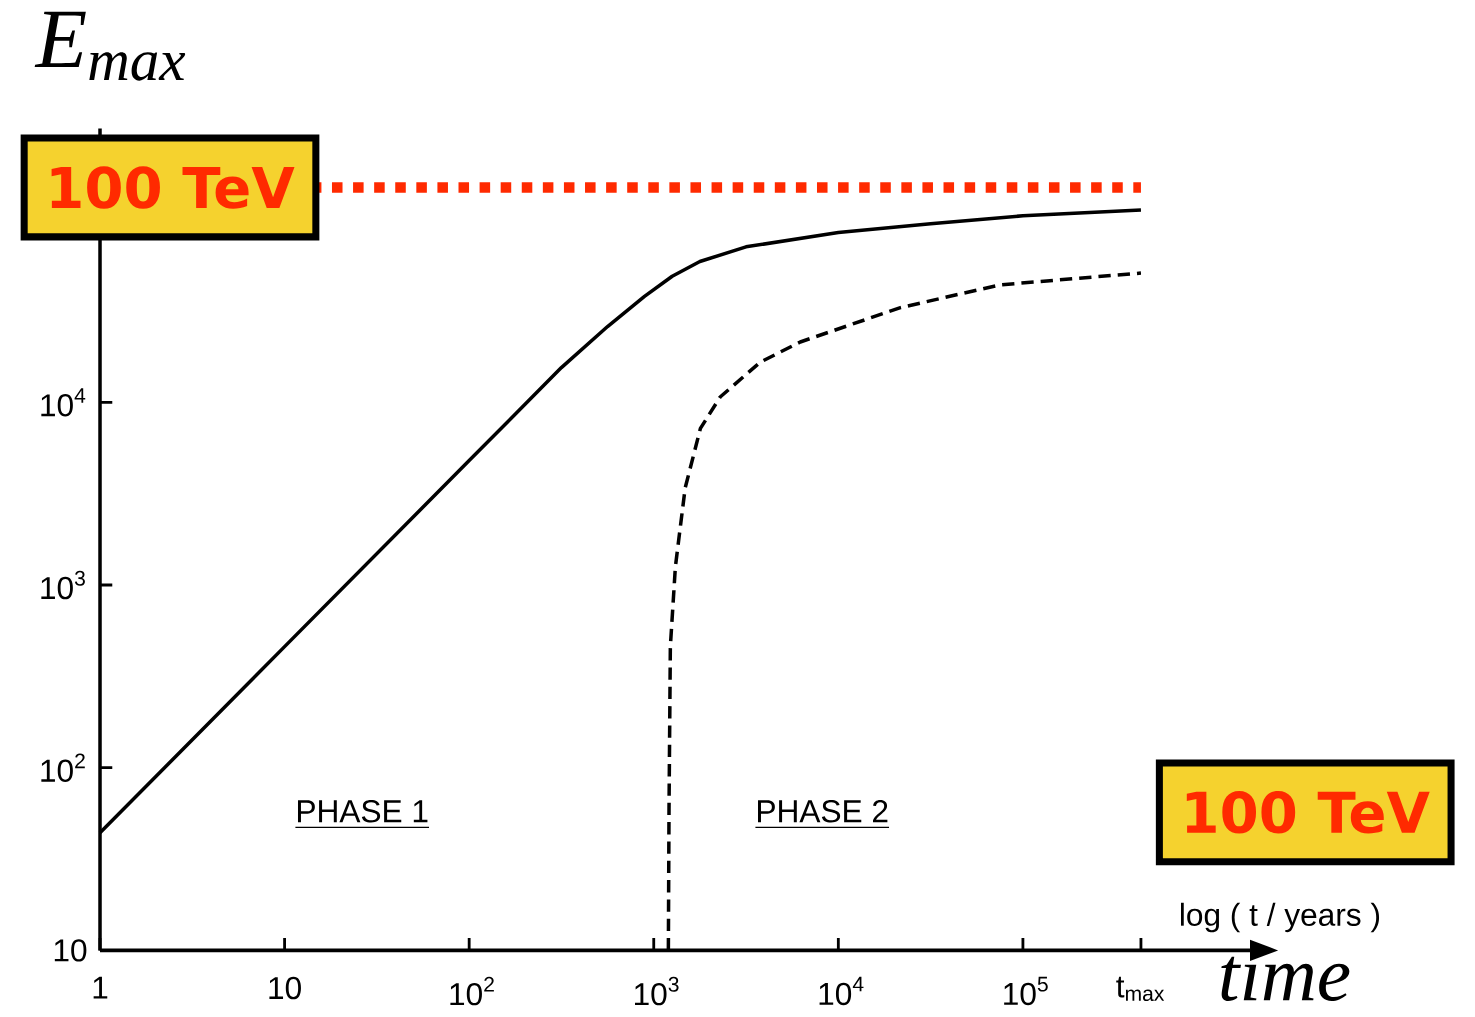 Image resolution: width=1475 pixels, height=1017 pixels. What do you see at coordinates (1140, 989) in the screenshot?
I see `x-tick-label: t$_{max}$` at bounding box center [1140, 989].